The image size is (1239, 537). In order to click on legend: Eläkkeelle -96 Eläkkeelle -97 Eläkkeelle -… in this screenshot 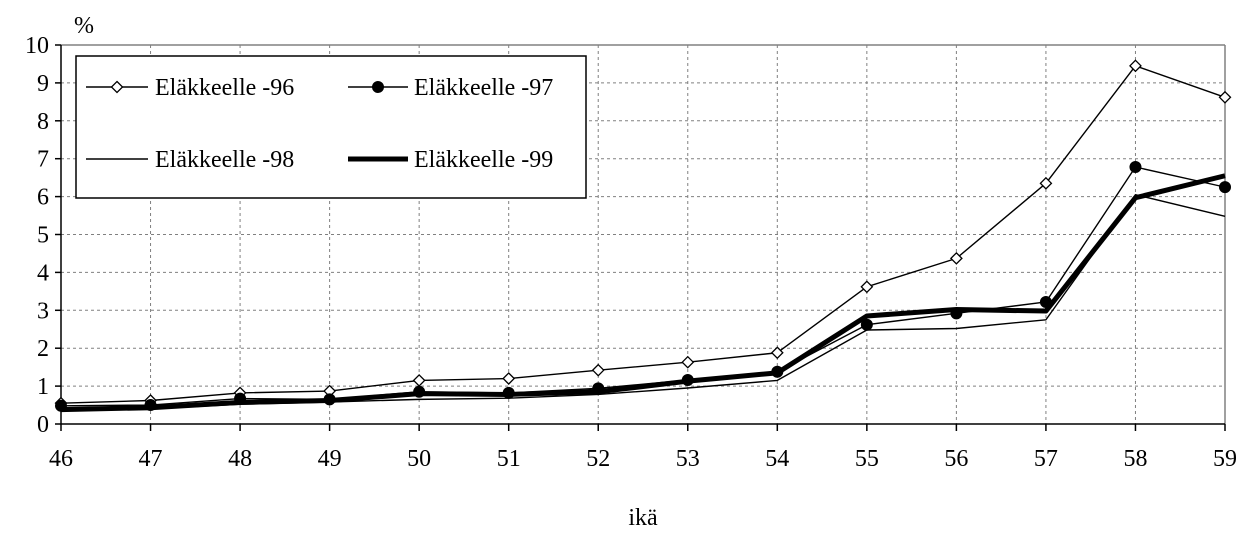, I will do `click(331, 127)`.